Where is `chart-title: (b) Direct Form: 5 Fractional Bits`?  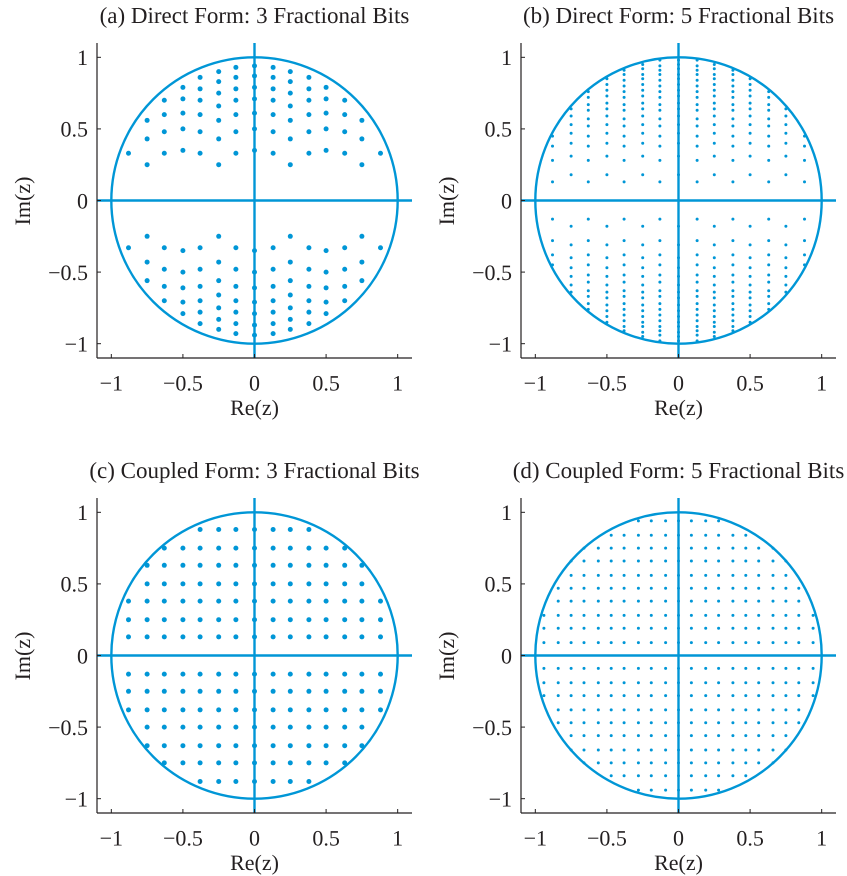 chart-title: (b) Direct Form: 5 Fractional Bits is located at coordinates (679, 16).